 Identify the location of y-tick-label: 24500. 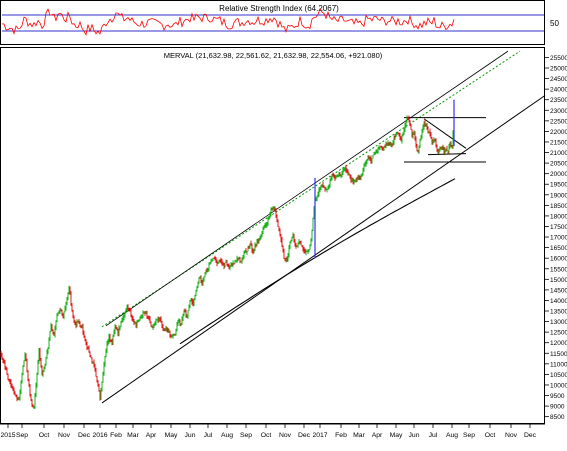
(558, 79).